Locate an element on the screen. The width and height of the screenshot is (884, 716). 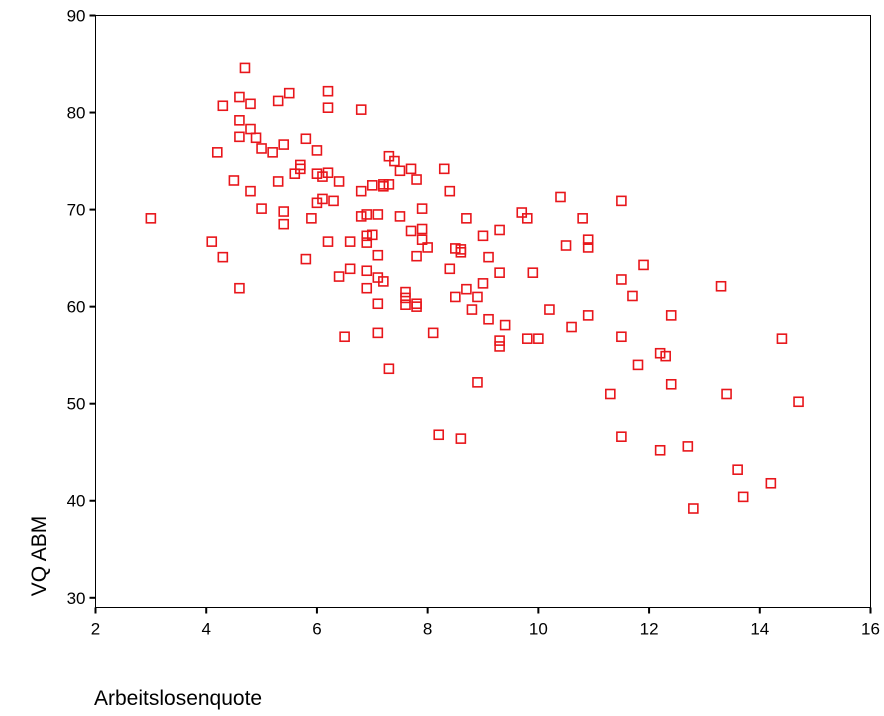
x-tick-label: 2 is located at coordinates (95, 629).